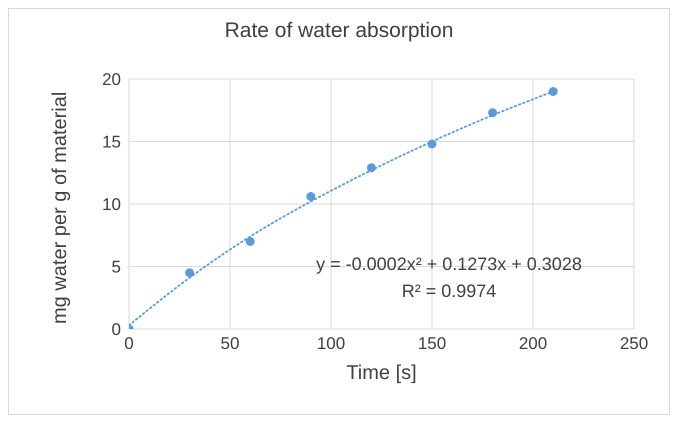 The width and height of the screenshot is (678, 425). Describe the element at coordinates (449, 291) in the screenshot. I see `annotation: R² = 0.9974` at that location.